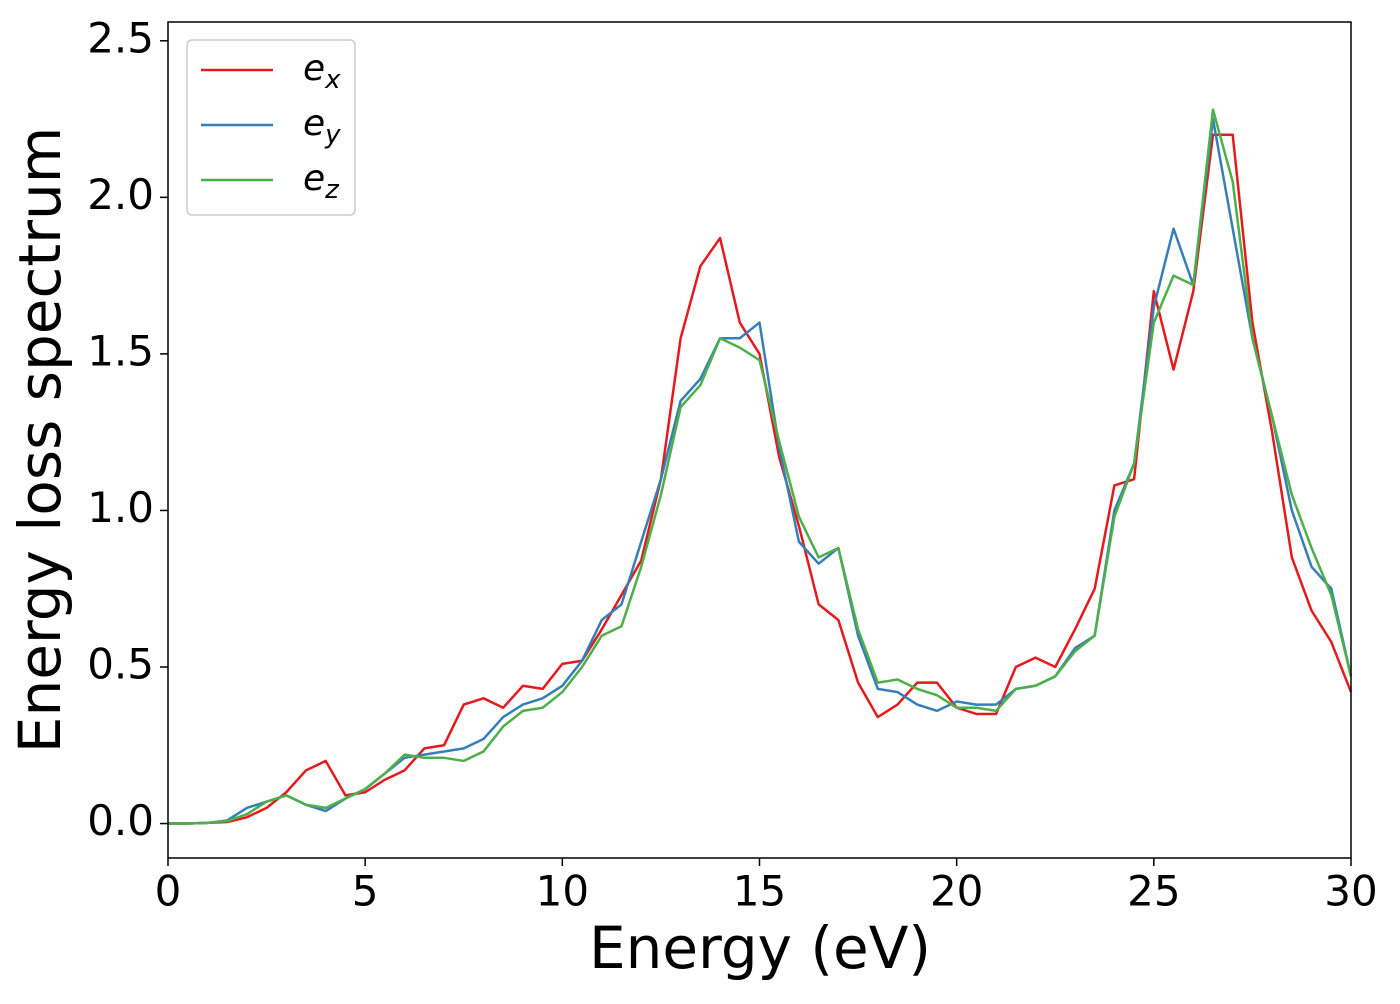 This screenshot has height=1004, width=1400. What do you see at coordinates (120, 37) in the screenshot?
I see `y-tick-label: 2.5` at bounding box center [120, 37].